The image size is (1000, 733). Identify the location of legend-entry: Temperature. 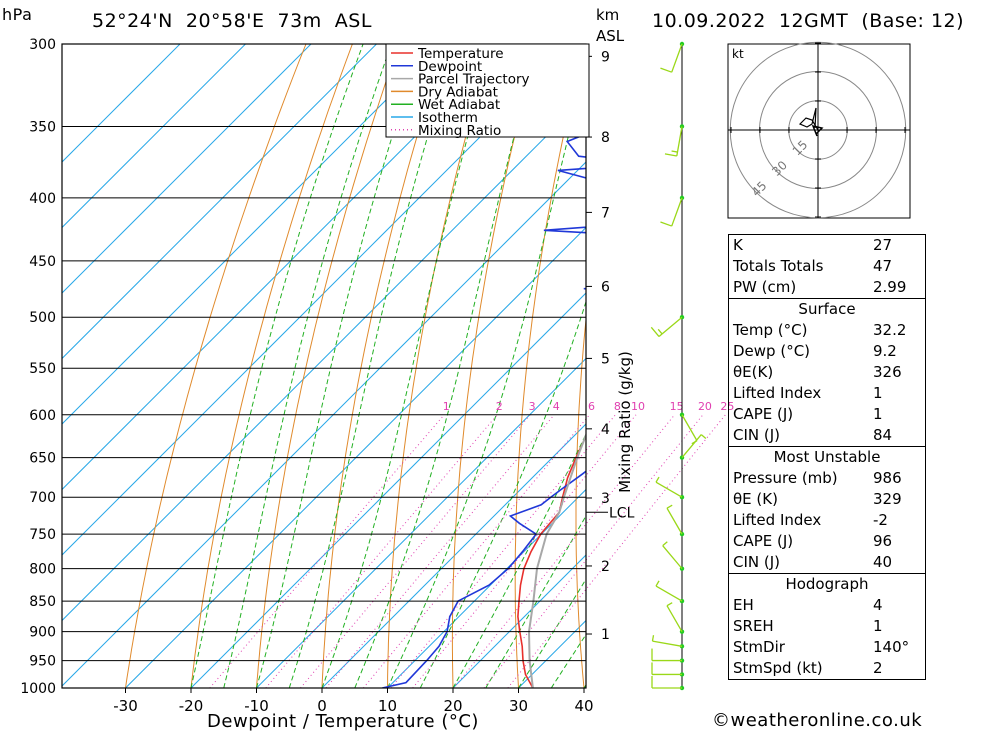
(460, 54).